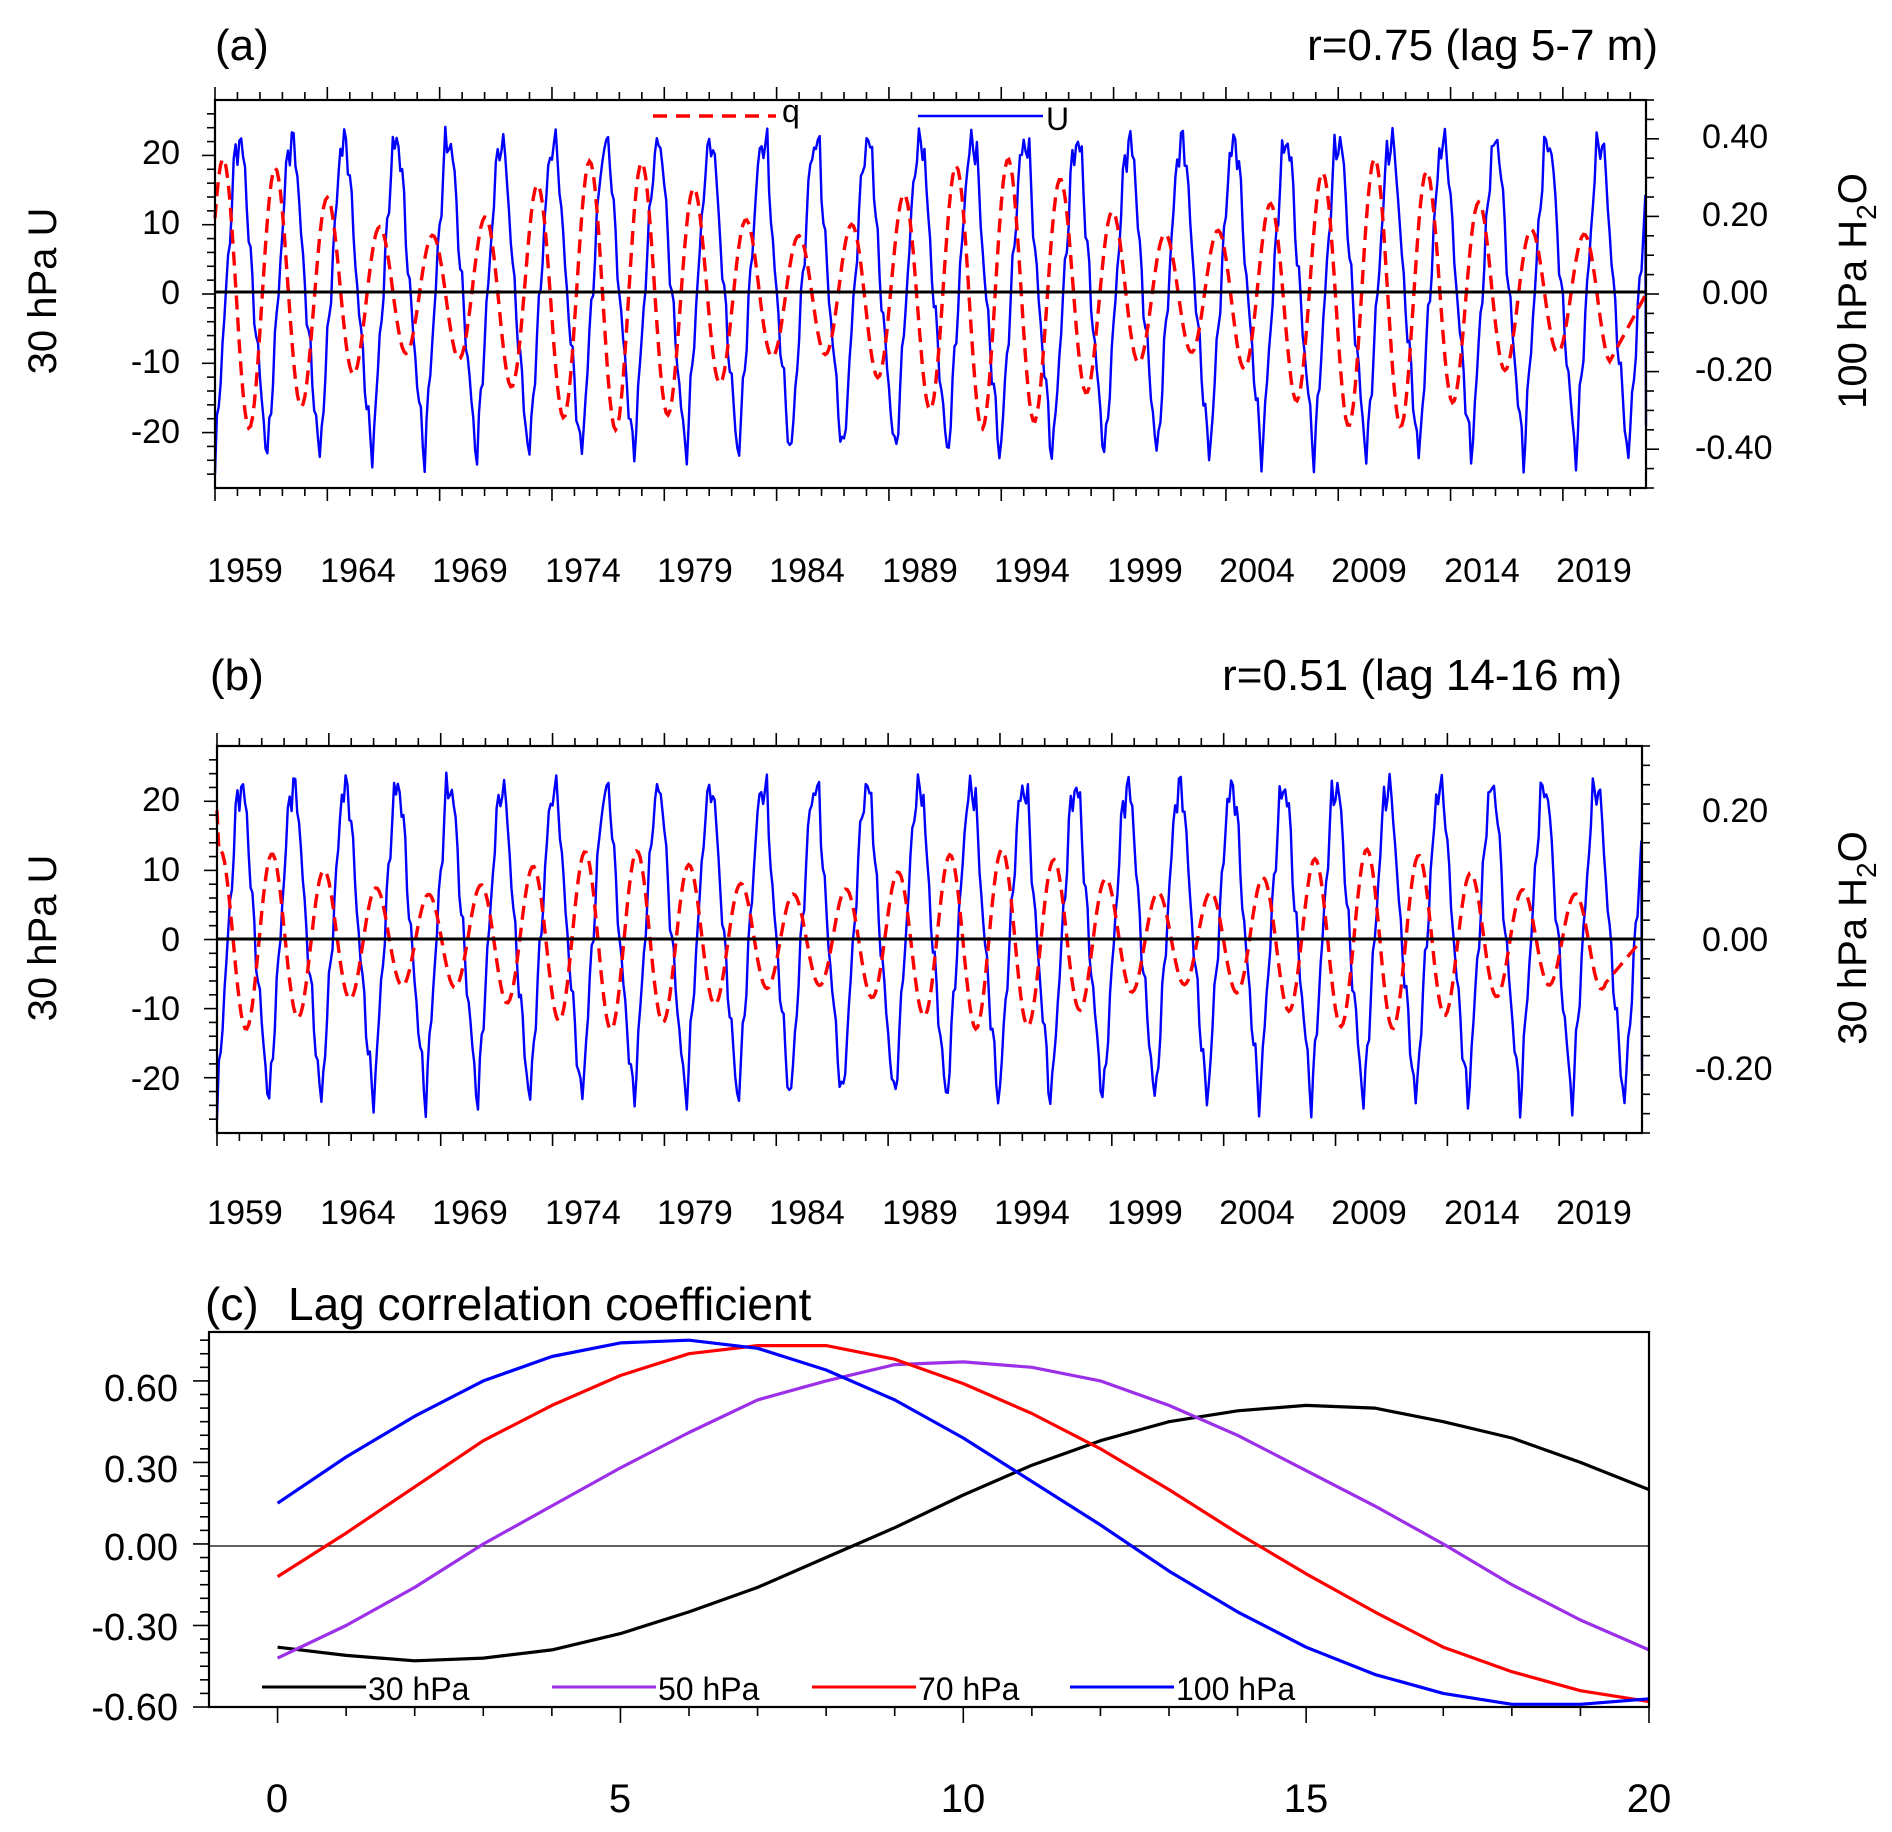 The image size is (1892, 1832). Describe the element at coordinates (969, 1689) in the screenshot. I see `legend-70hpa-label: 70 hPa` at that location.